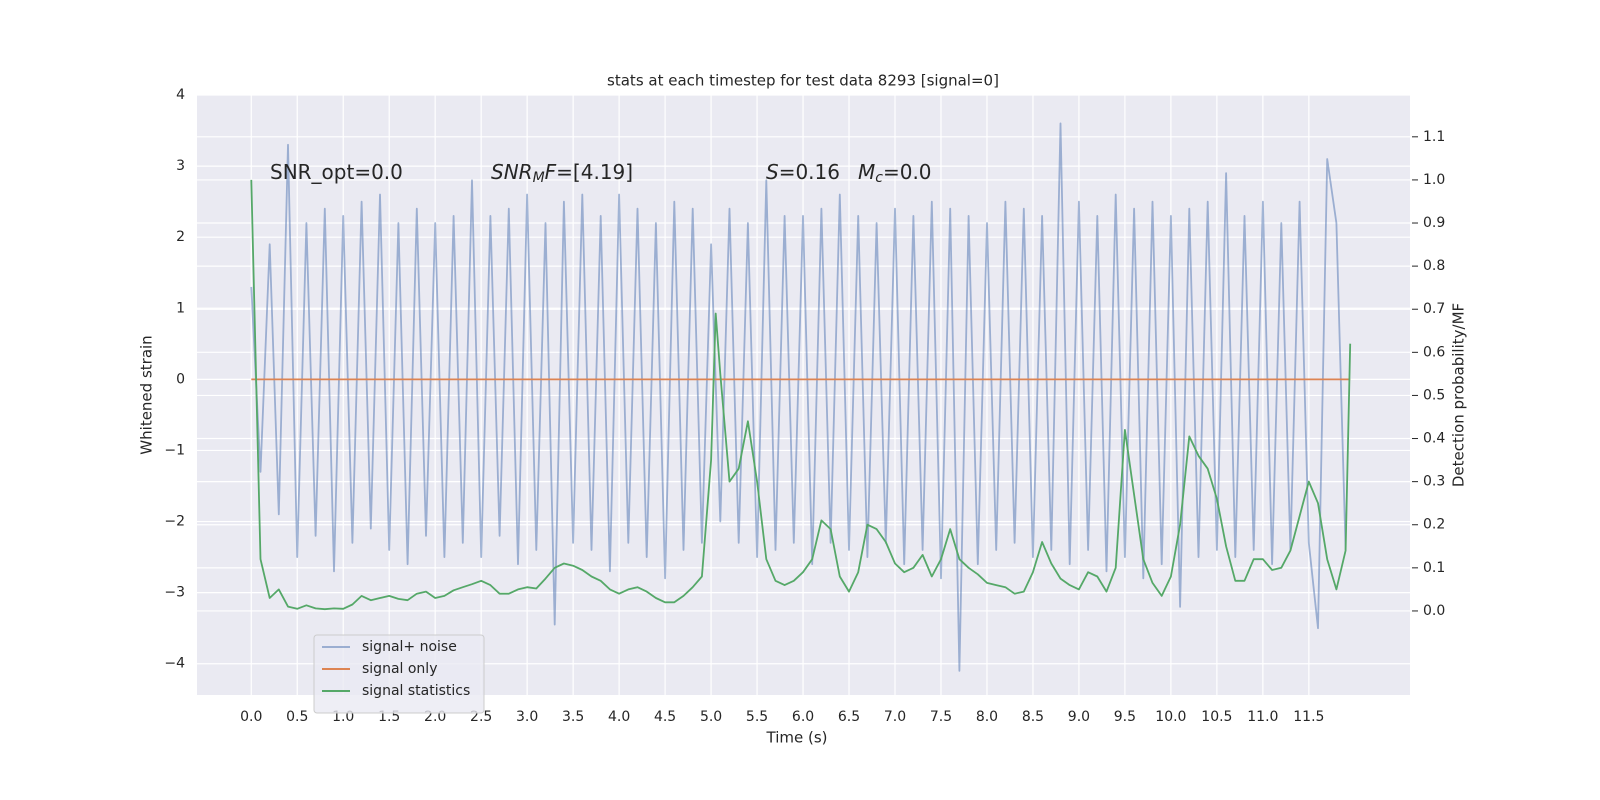 The height and width of the screenshot is (800, 1600). I want to click on y2-axis-label: Detection probability/MF, so click(1459, 395).